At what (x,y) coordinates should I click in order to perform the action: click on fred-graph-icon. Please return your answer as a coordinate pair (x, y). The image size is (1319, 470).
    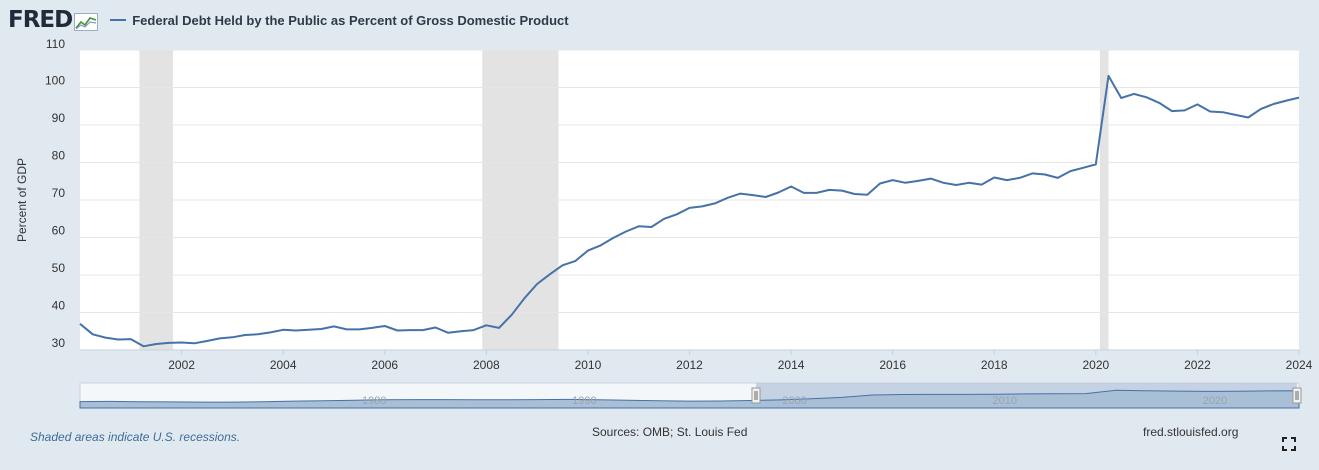
    Looking at the image, I should click on (86, 22).